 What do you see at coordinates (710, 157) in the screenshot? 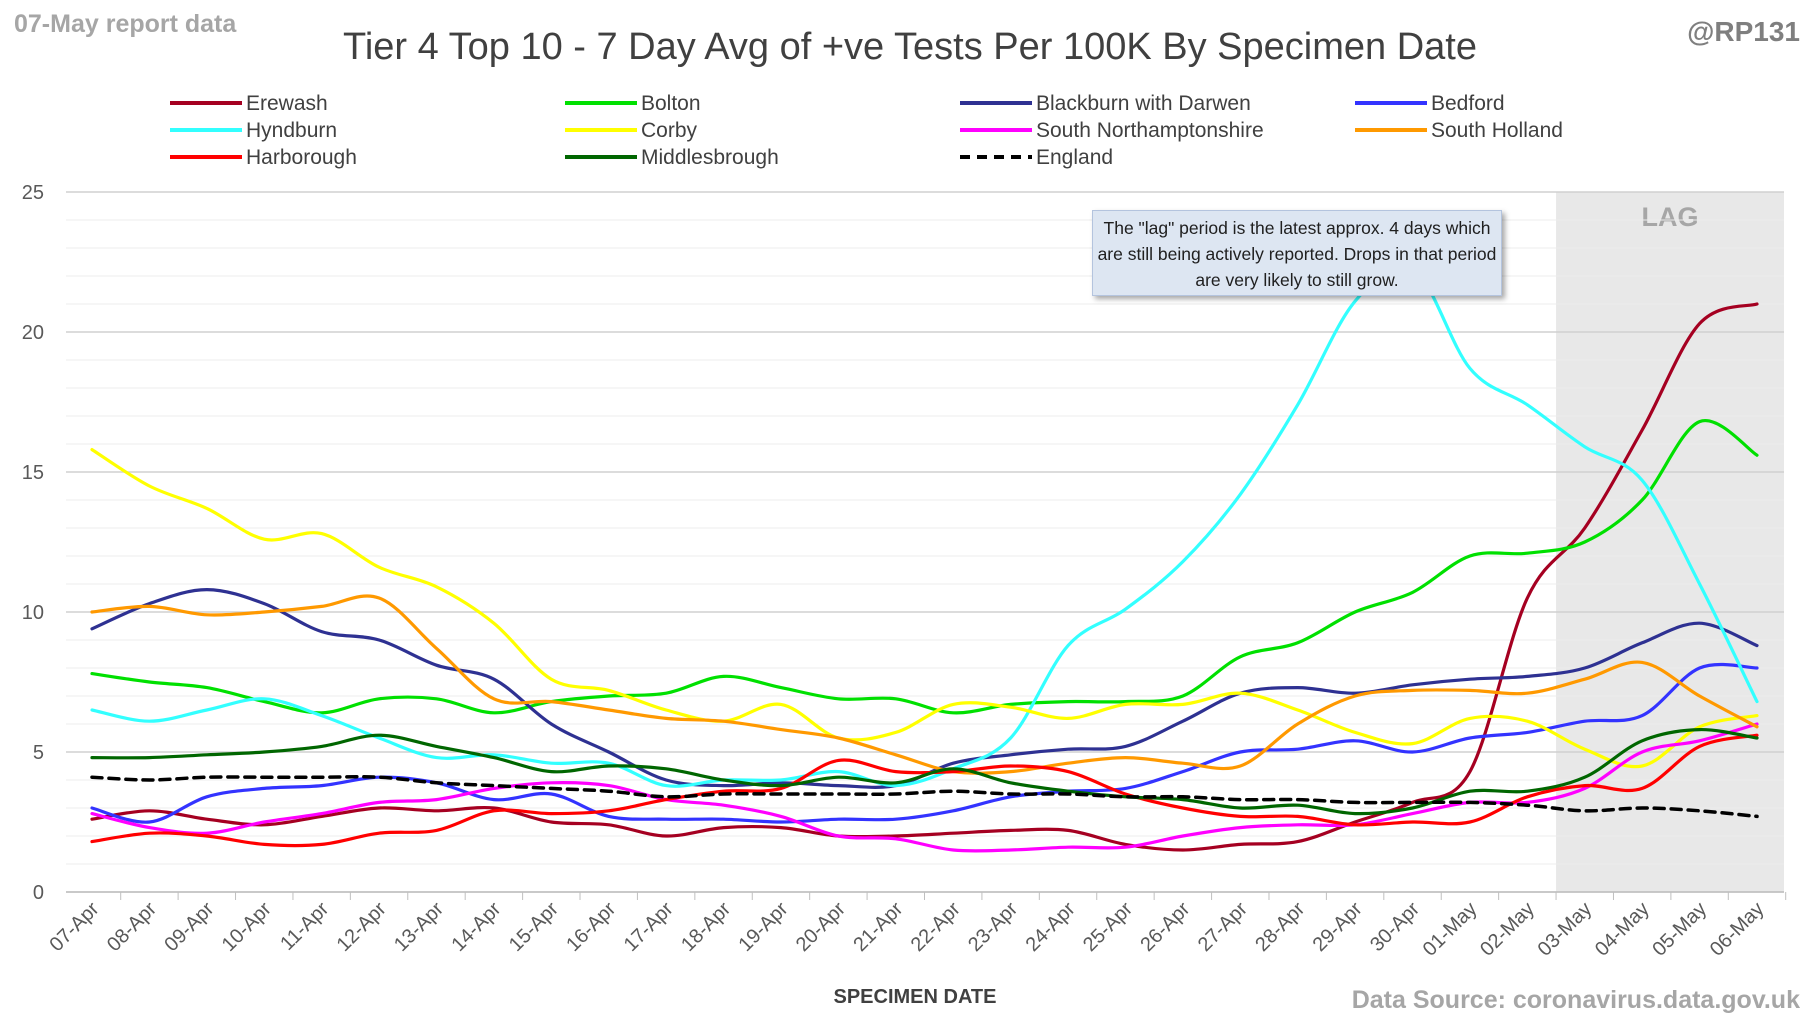
I see `legend-label-middlesbrough: Middlesbrough` at bounding box center [710, 157].